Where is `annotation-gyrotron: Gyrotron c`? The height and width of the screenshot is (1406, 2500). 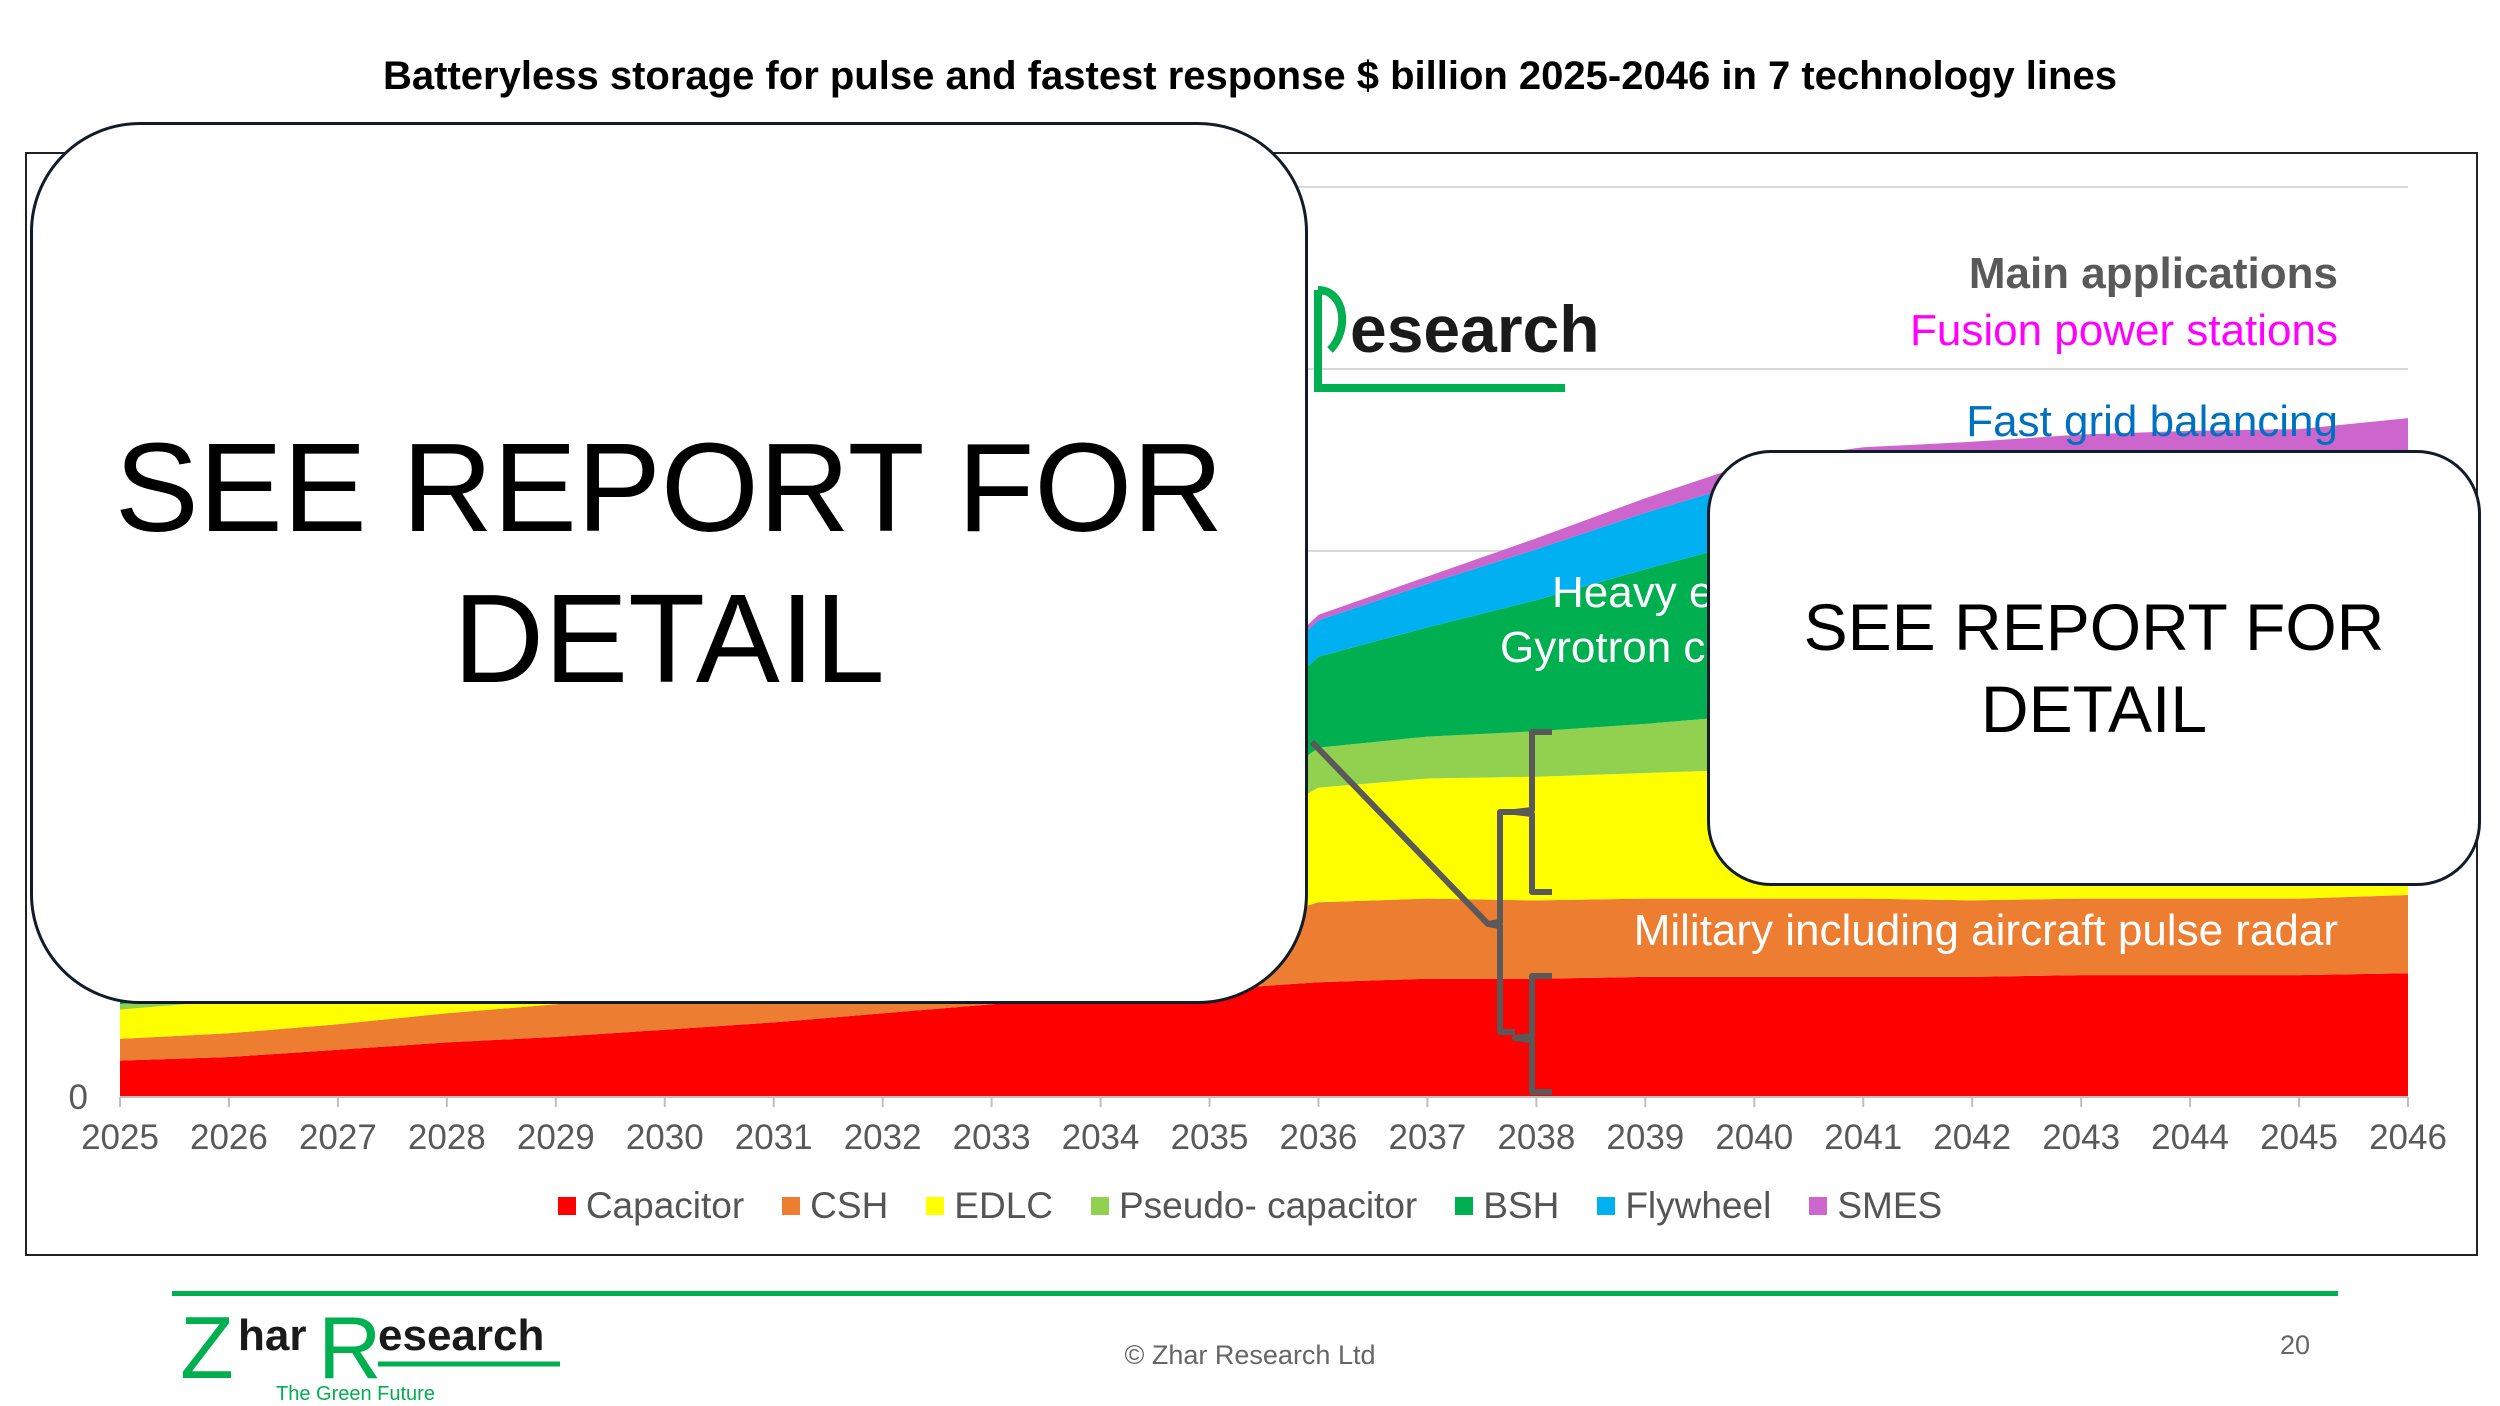 annotation-gyrotron: Gyrotron c is located at coordinates (1602, 647).